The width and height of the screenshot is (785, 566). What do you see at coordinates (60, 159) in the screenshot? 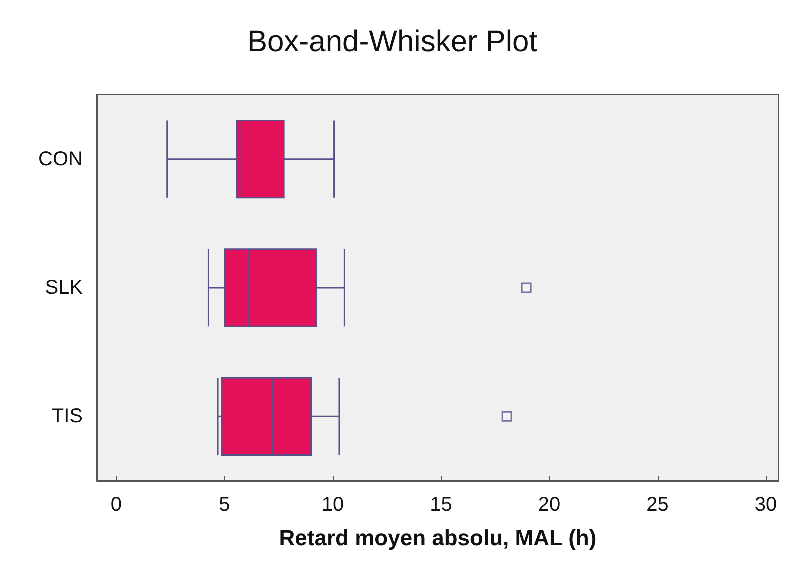
I see `y-tick-label: CON` at bounding box center [60, 159].